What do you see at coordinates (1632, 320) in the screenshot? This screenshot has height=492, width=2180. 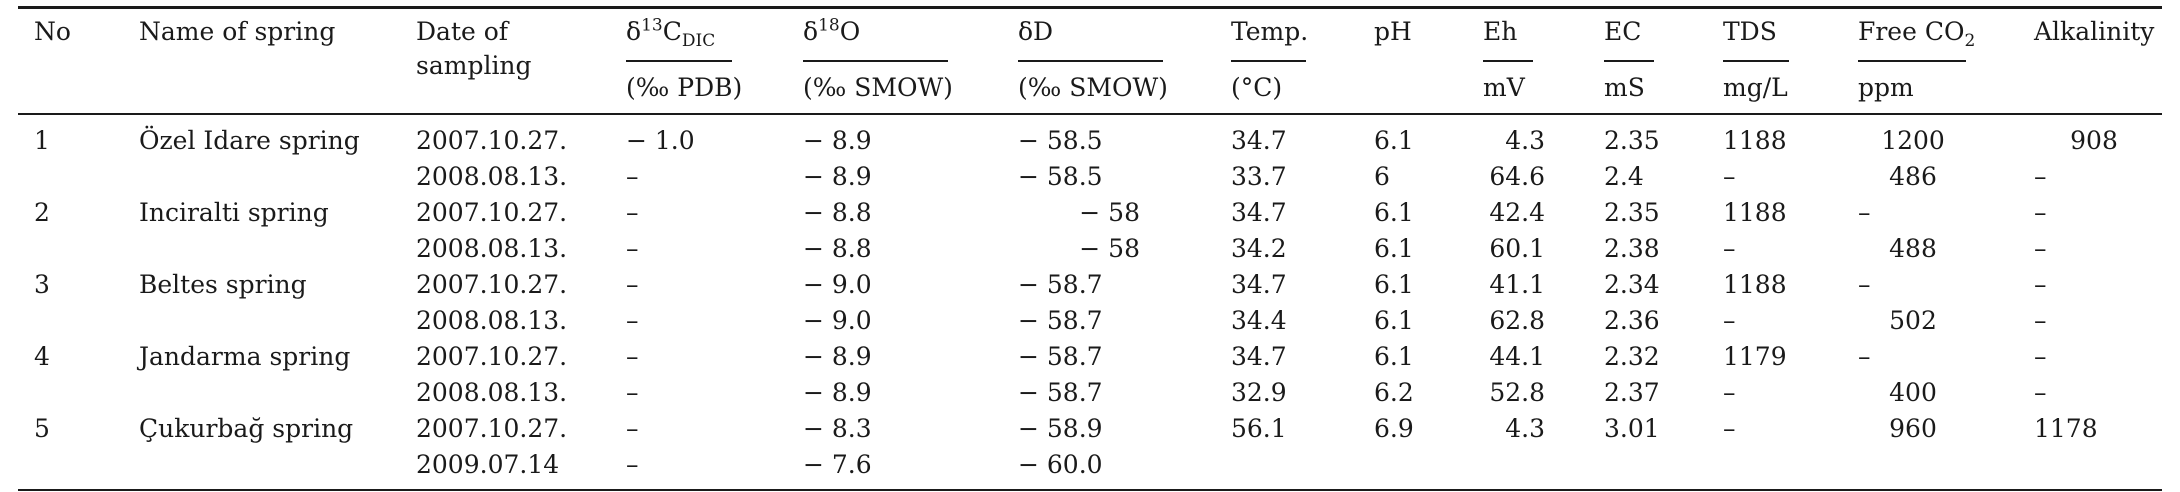 I see `cell-ec: 2.36` at bounding box center [1632, 320].